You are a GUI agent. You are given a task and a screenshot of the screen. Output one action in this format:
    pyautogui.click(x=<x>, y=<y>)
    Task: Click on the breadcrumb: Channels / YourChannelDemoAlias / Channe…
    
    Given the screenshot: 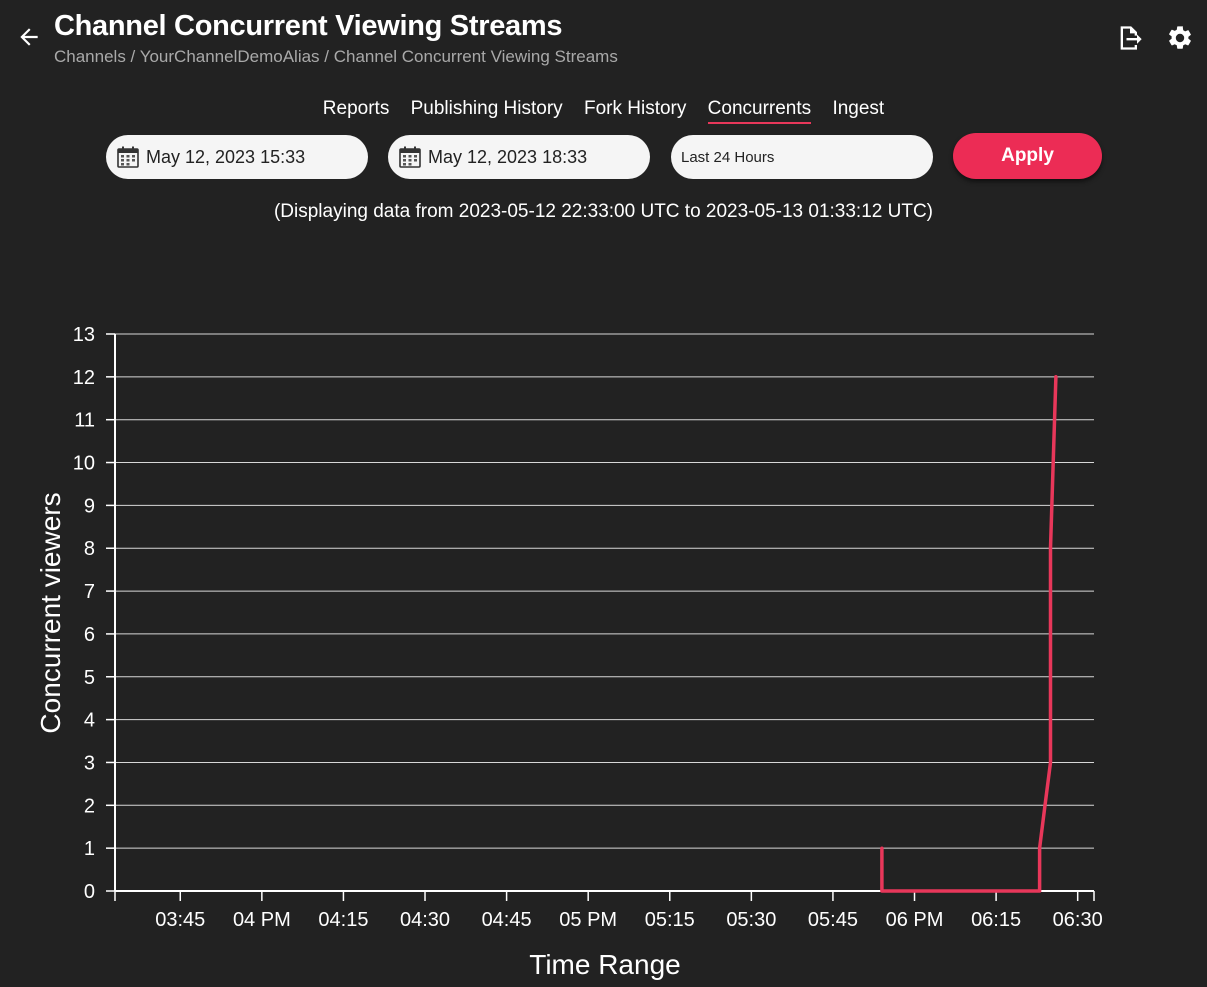 What is the action you would take?
    pyautogui.click(x=336, y=56)
    